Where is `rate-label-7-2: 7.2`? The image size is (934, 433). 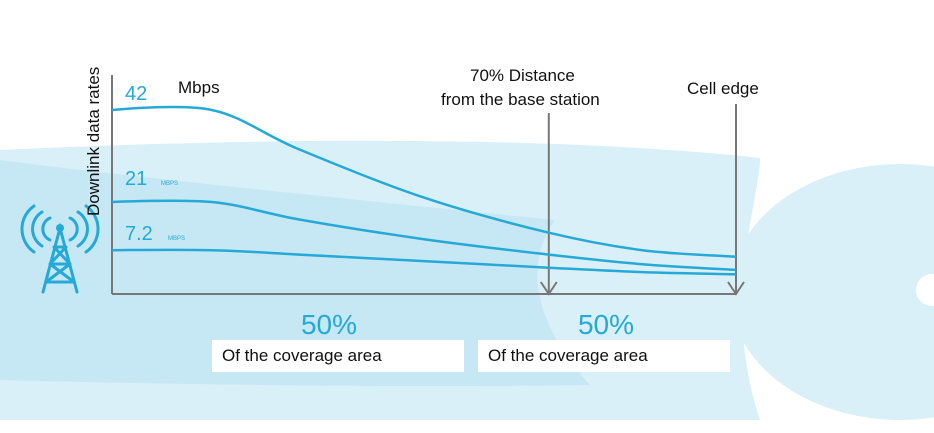 rate-label-7-2: 7.2 is located at coordinates (139, 234).